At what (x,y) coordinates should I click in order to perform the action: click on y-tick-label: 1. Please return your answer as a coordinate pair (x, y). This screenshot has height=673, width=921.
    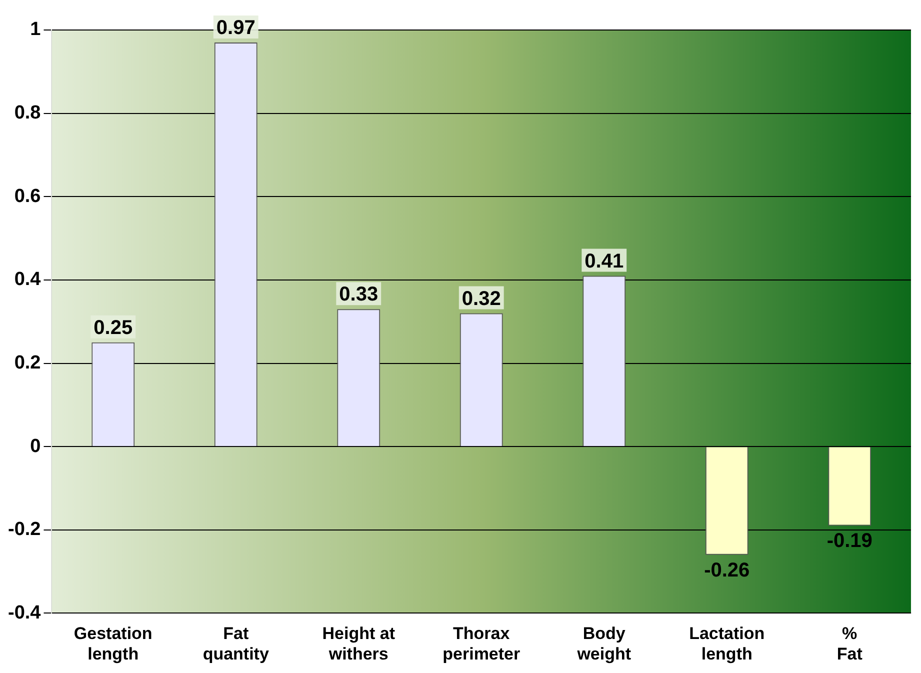
    Looking at the image, I should click on (36, 29).